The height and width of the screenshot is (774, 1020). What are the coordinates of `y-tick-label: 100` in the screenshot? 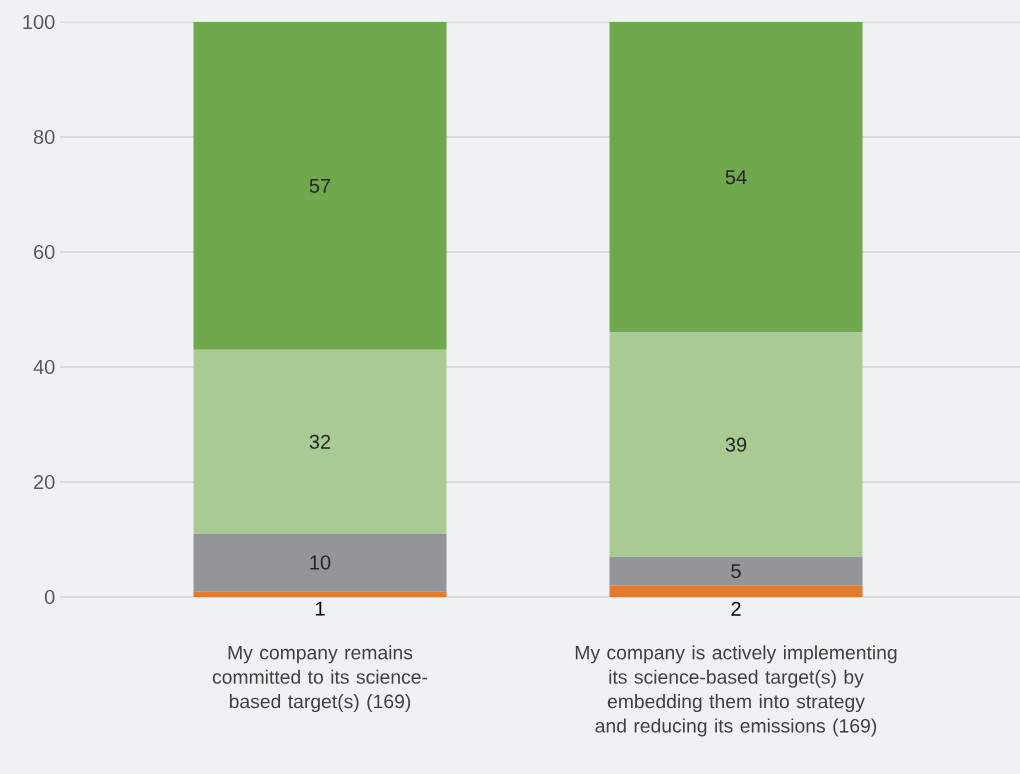 It's located at (39, 22).